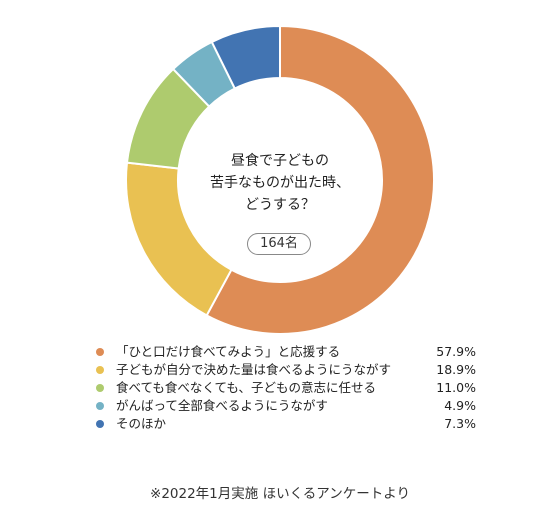 This screenshot has width=560, height=518. Describe the element at coordinates (254, 369) in the screenshot. I see `legend-label: 子どもが自分で決めた量は食べるようにうながす` at that location.